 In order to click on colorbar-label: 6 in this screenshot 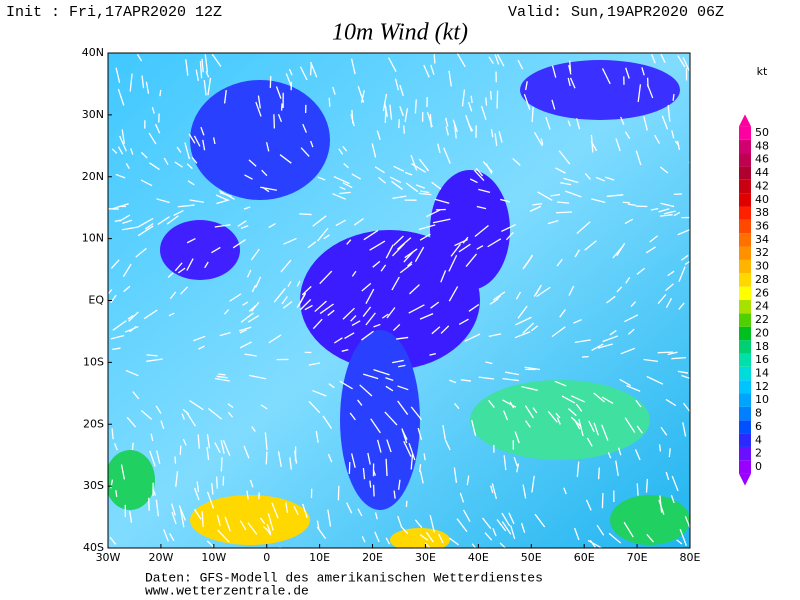, I will do `click(758, 426)`.